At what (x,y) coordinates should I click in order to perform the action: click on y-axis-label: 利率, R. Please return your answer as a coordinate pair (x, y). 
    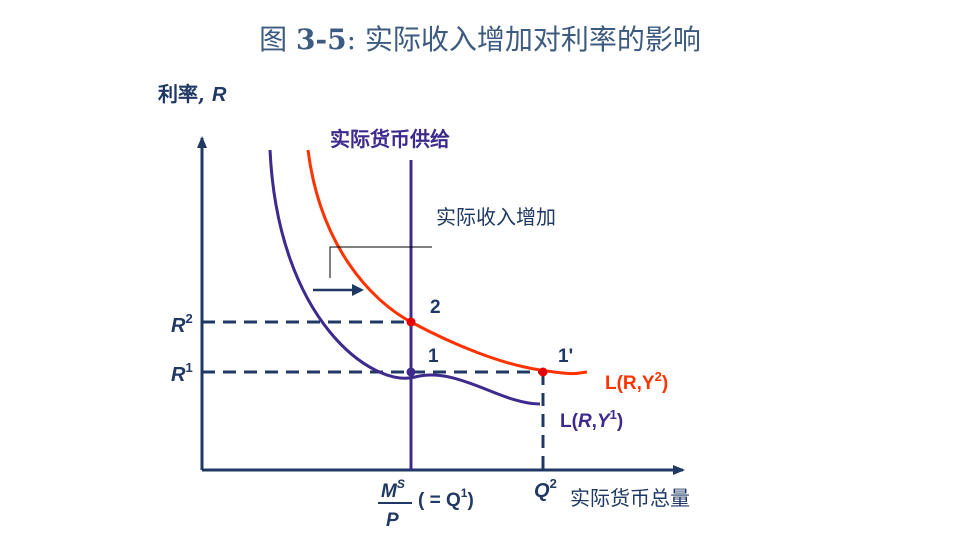
    Looking at the image, I should click on (192, 94).